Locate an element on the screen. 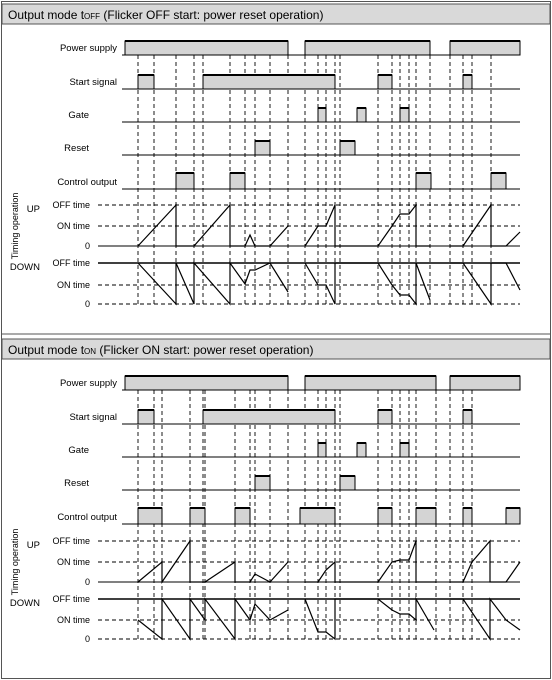  panel-title-sub: OFF is located at coordinates (92, 16).